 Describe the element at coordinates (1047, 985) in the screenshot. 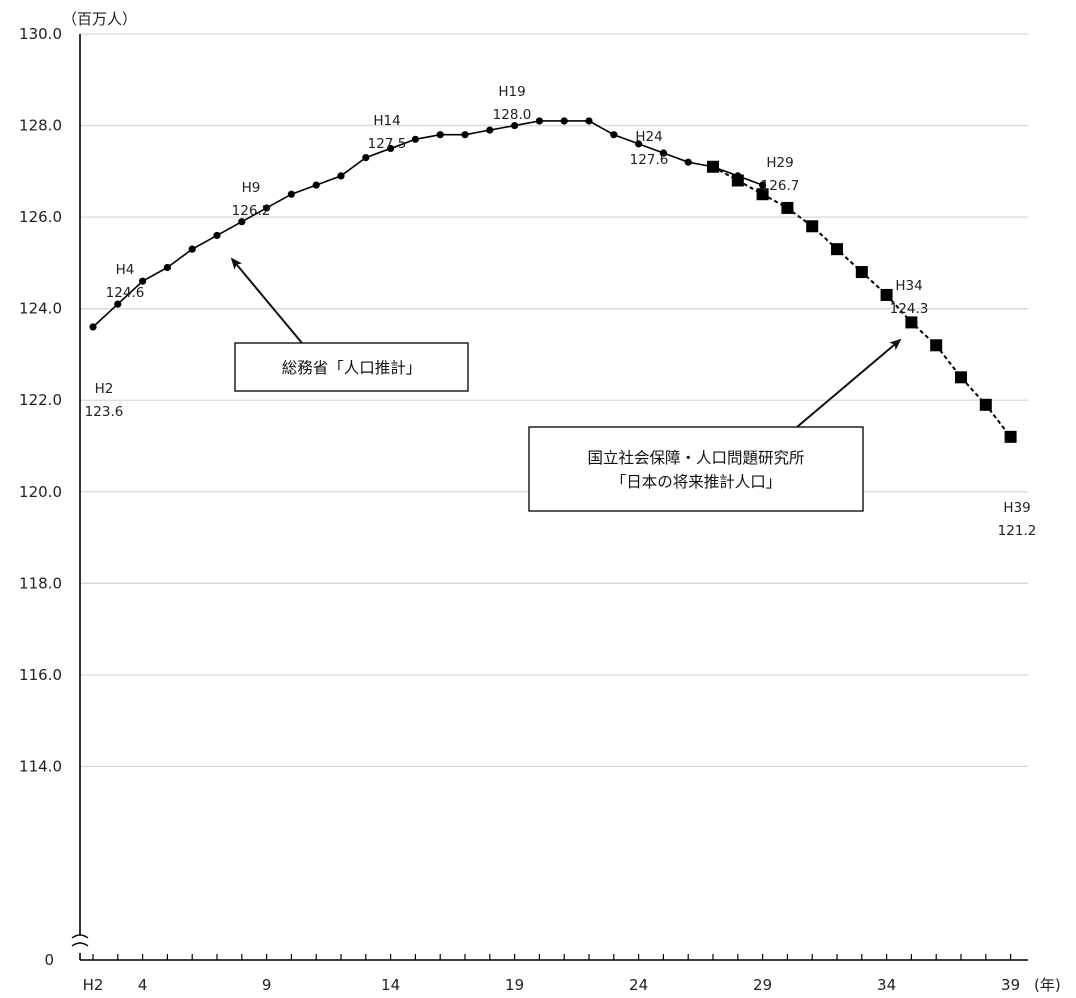

I see `x-axis-unit: (年)` at that location.